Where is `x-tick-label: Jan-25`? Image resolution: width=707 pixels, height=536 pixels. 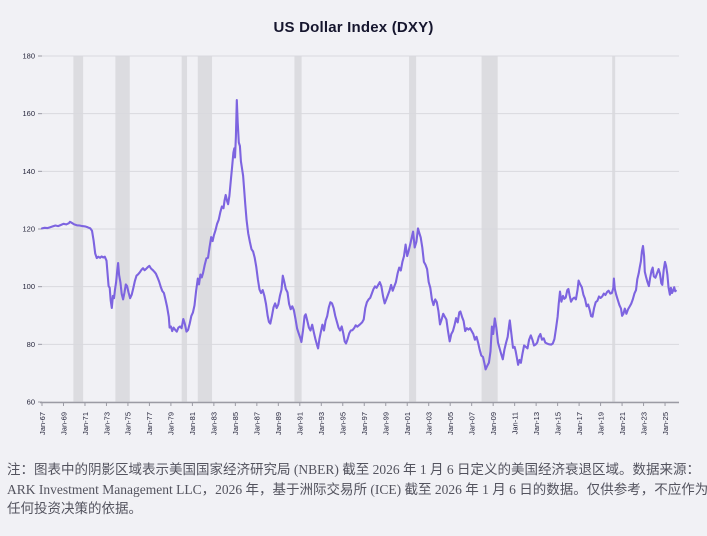
x-tick-label: Jan-25 is located at coordinates (665, 423).